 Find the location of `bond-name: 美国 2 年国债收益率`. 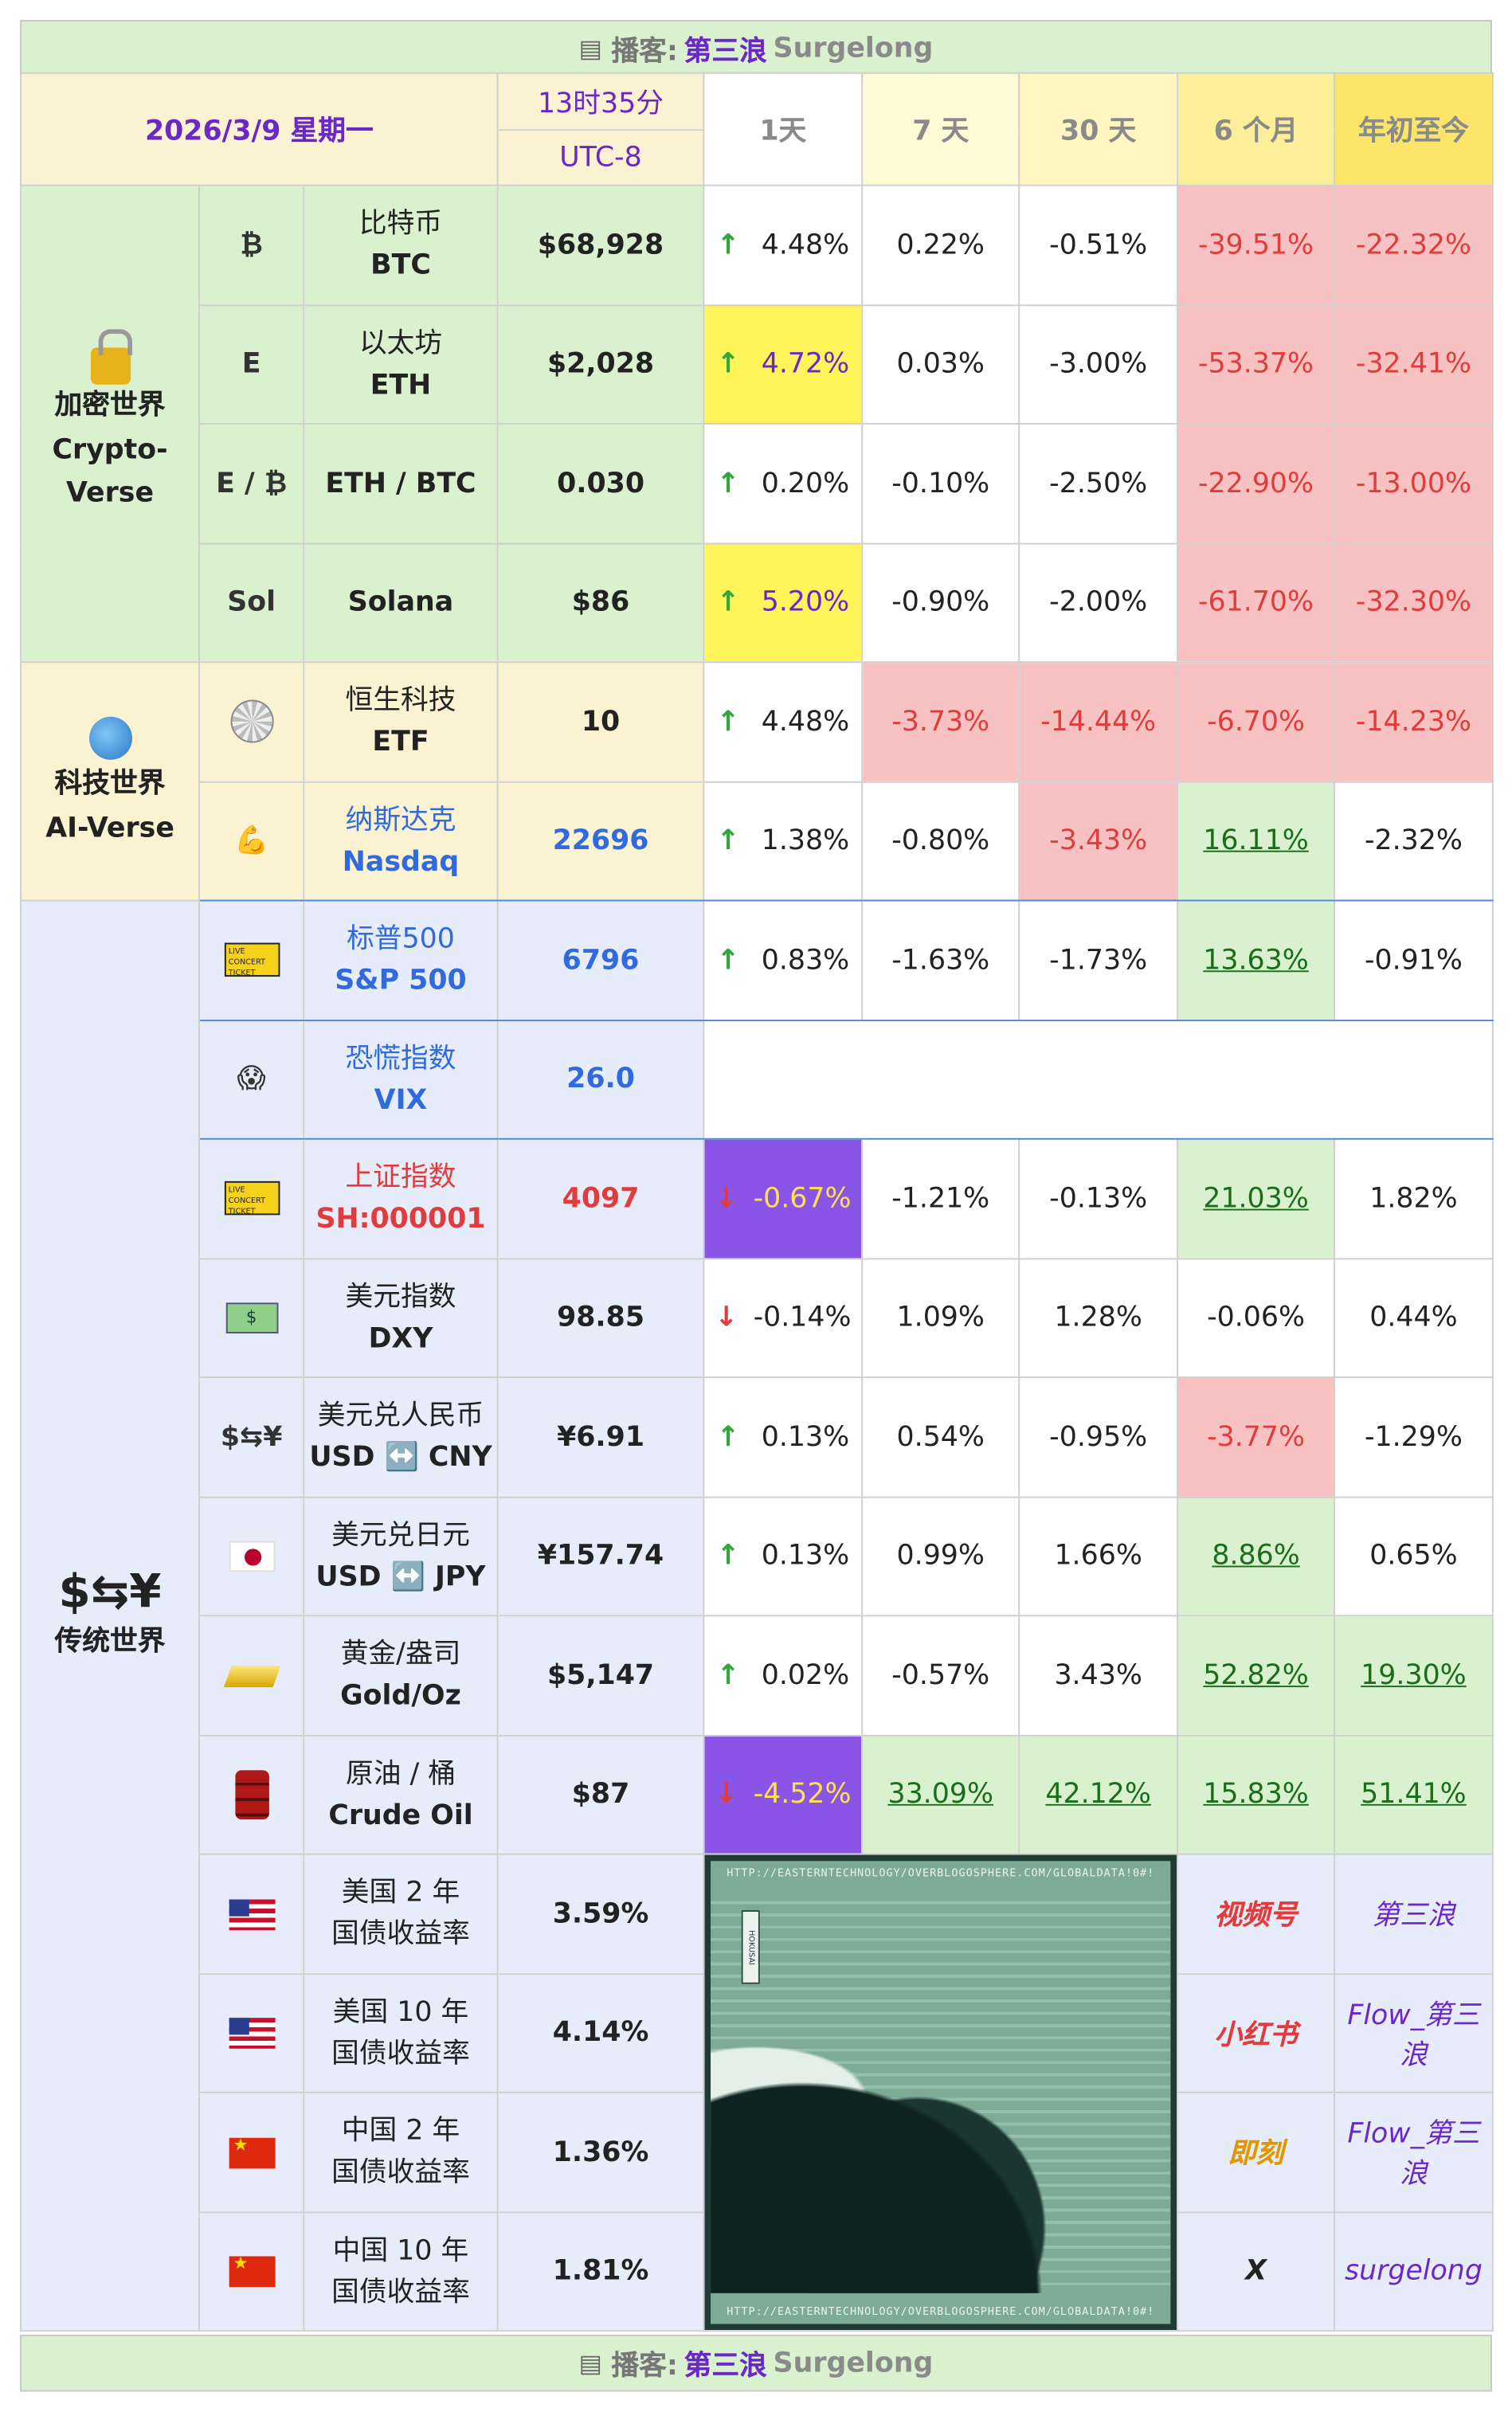

bond-name: 美国 2 年国债收益率 is located at coordinates (401, 1914).